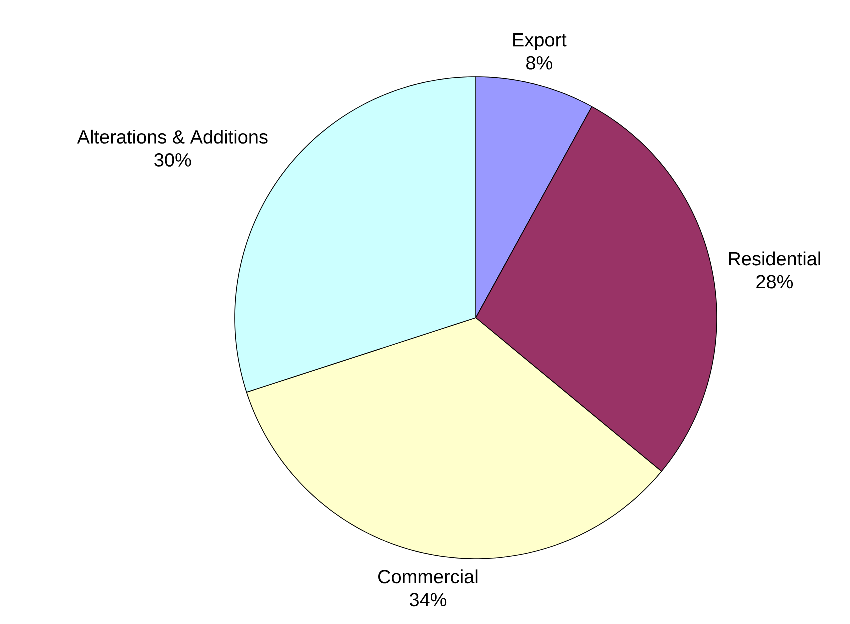 The width and height of the screenshot is (850, 624). What do you see at coordinates (540, 42) in the screenshot?
I see `slice-label: Export` at bounding box center [540, 42].